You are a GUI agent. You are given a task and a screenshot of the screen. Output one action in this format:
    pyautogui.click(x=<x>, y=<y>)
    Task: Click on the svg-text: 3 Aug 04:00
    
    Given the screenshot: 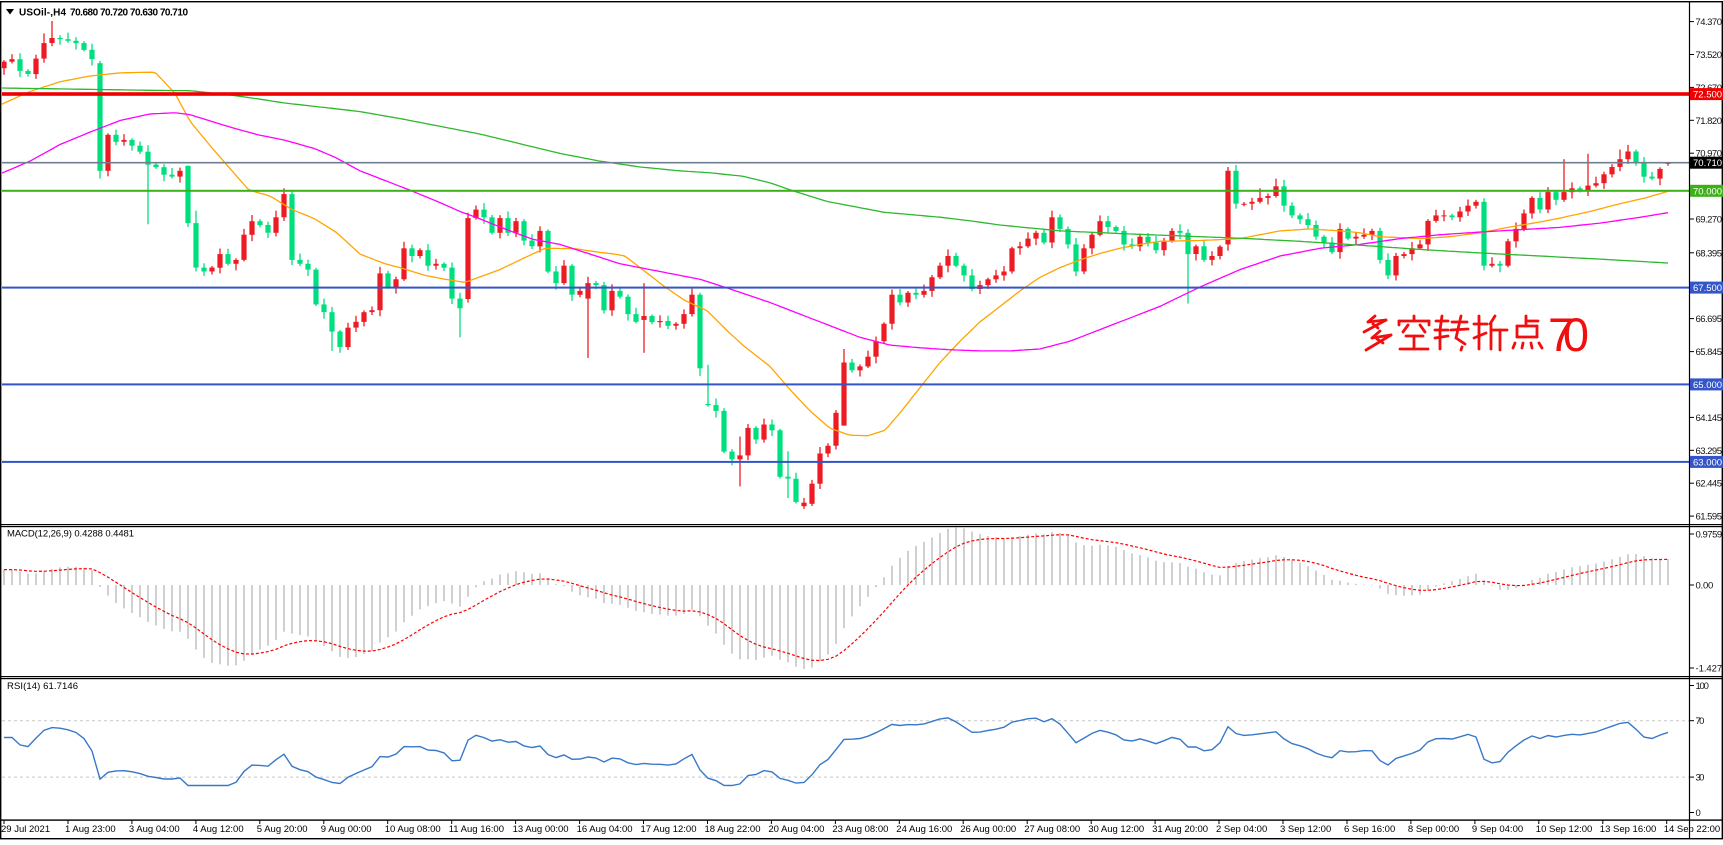 What is the action you would take?
    pyautogui.click(x=154, y=829)
    